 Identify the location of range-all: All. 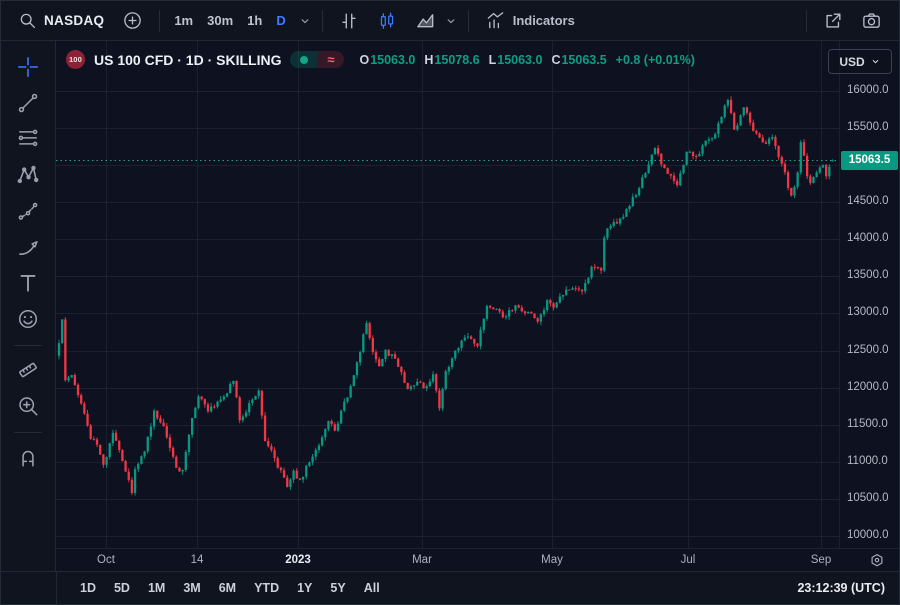
(371, 588).